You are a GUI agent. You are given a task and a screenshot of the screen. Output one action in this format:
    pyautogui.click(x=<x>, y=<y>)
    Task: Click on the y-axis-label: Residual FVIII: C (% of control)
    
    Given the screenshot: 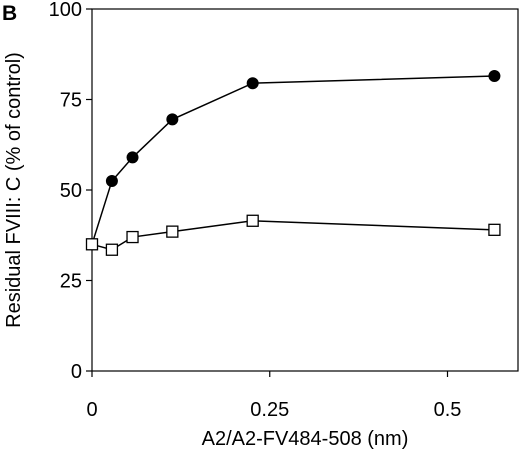 What is the action you would take?
    pyautogui.click(x=14, y=190)
    